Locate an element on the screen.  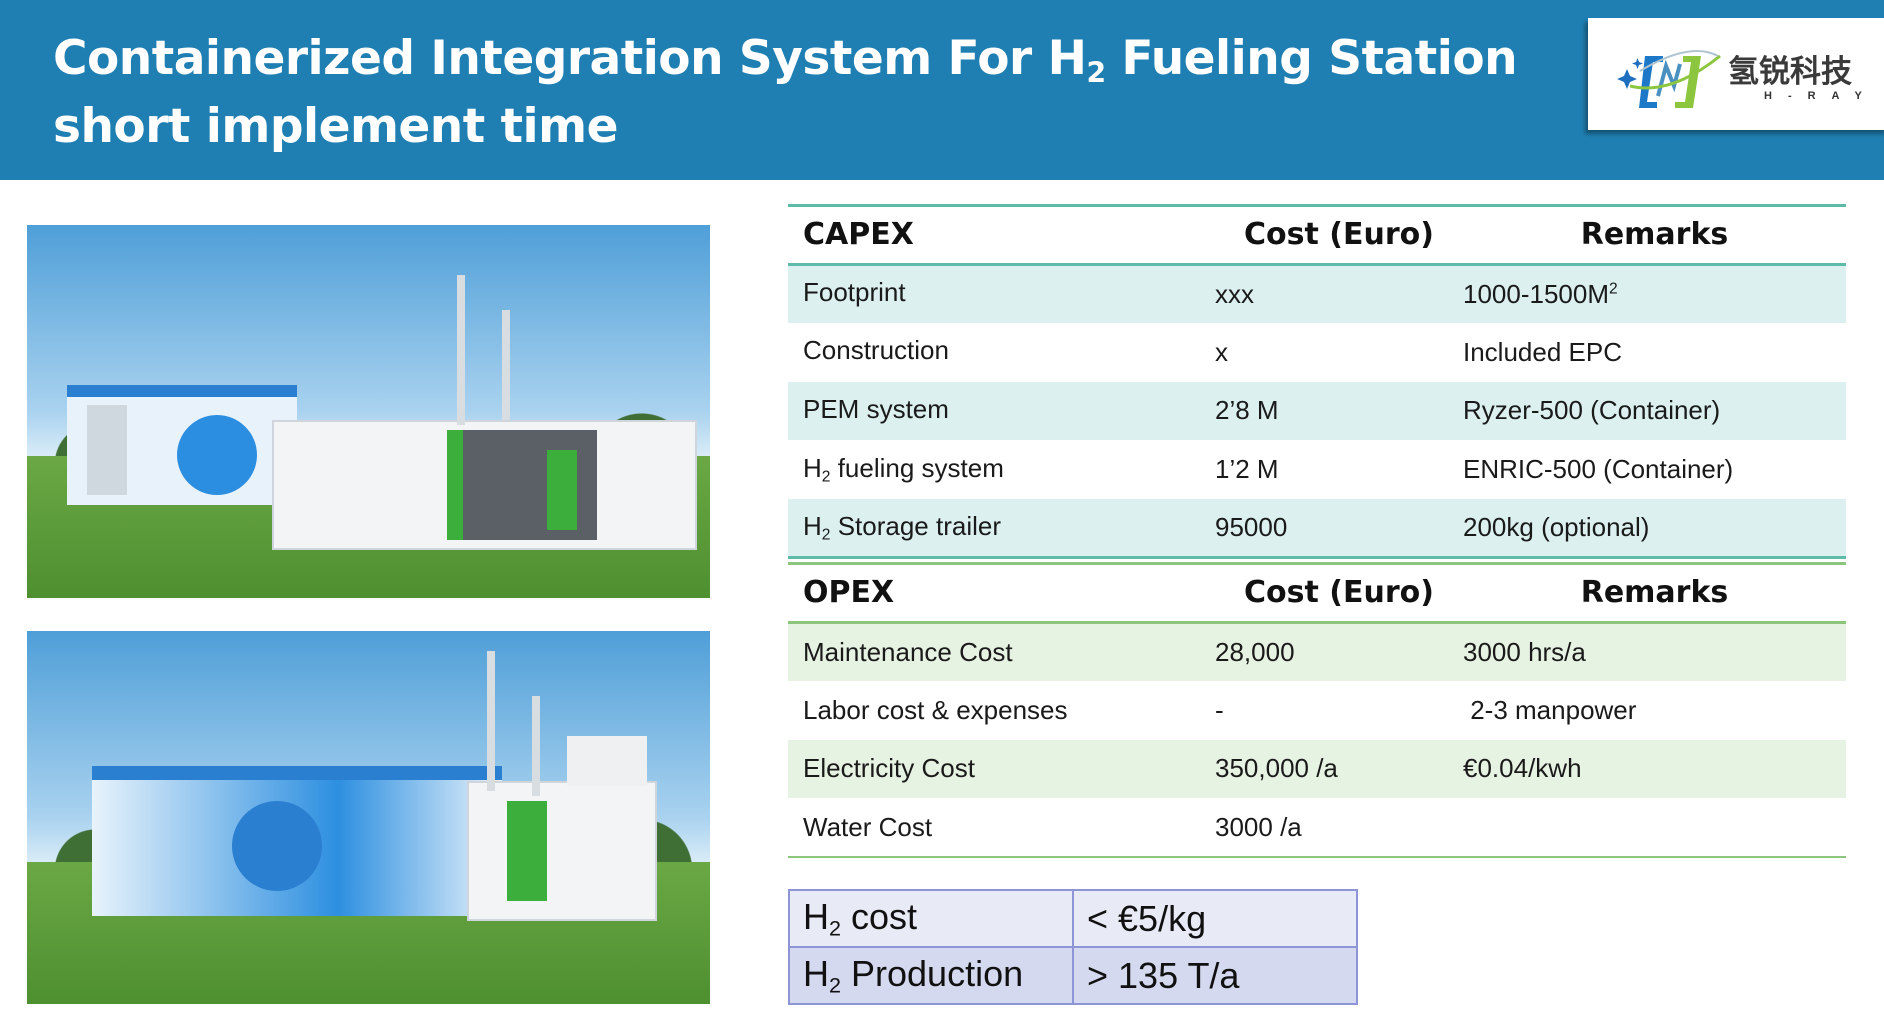
opex-cost: - is located at coordinates (1219, 709).